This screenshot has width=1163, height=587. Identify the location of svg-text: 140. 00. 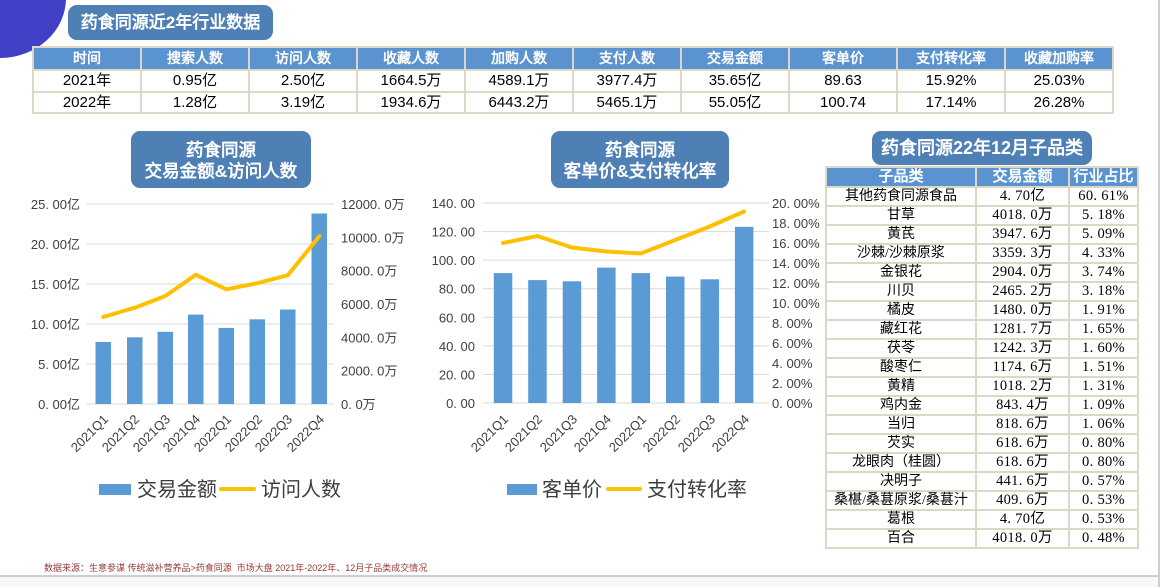
(453, 203).